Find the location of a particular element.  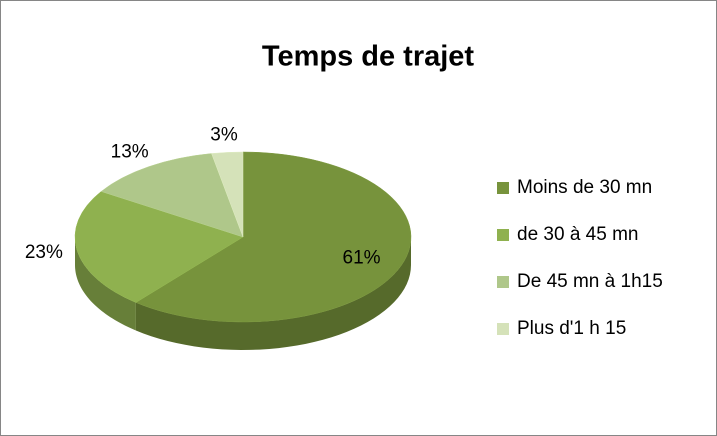

legend-label: Plus d'1 h 15 is located at coordinates (571, 328).